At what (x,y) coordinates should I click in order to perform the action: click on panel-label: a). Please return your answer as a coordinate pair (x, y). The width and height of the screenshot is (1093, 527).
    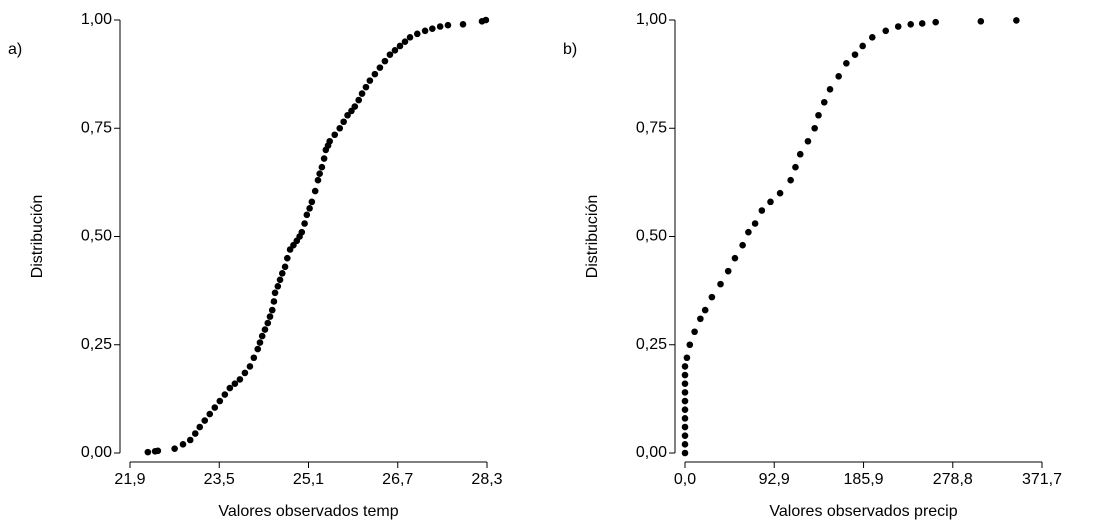
    Looking at the image, I should click on (15, 49).